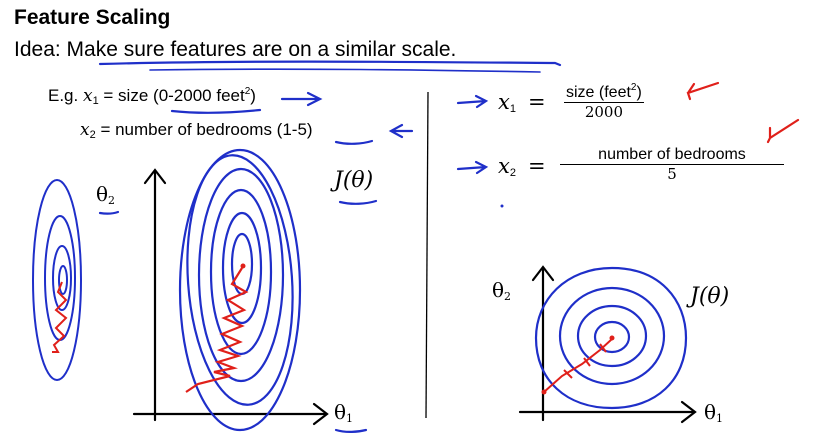 Image resolution: width=816 pixels, height=437 pixels. I want to click on formula-x2-fraction: number of bedrooms 5, so click(672, 164).